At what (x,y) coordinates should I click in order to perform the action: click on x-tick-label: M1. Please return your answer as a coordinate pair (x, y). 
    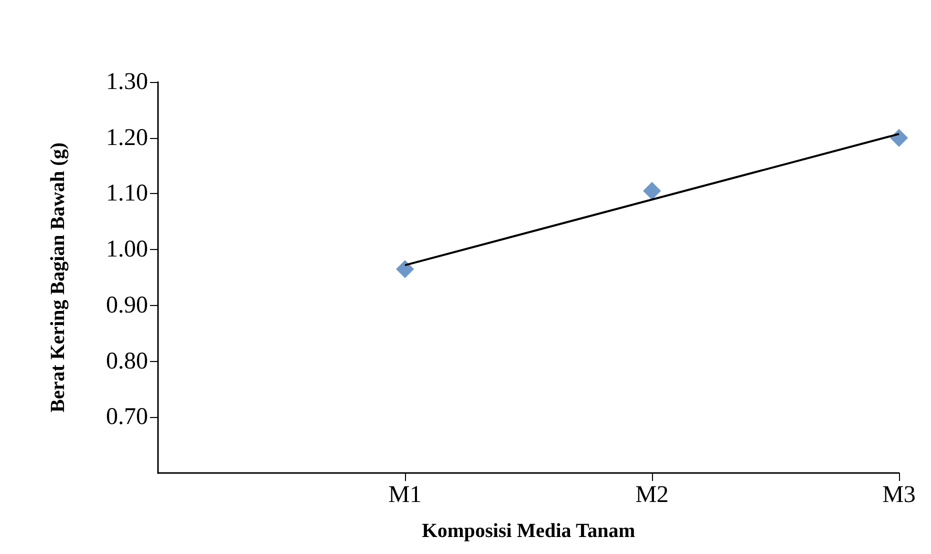
    Looking at the image, I should click on (405, 495).